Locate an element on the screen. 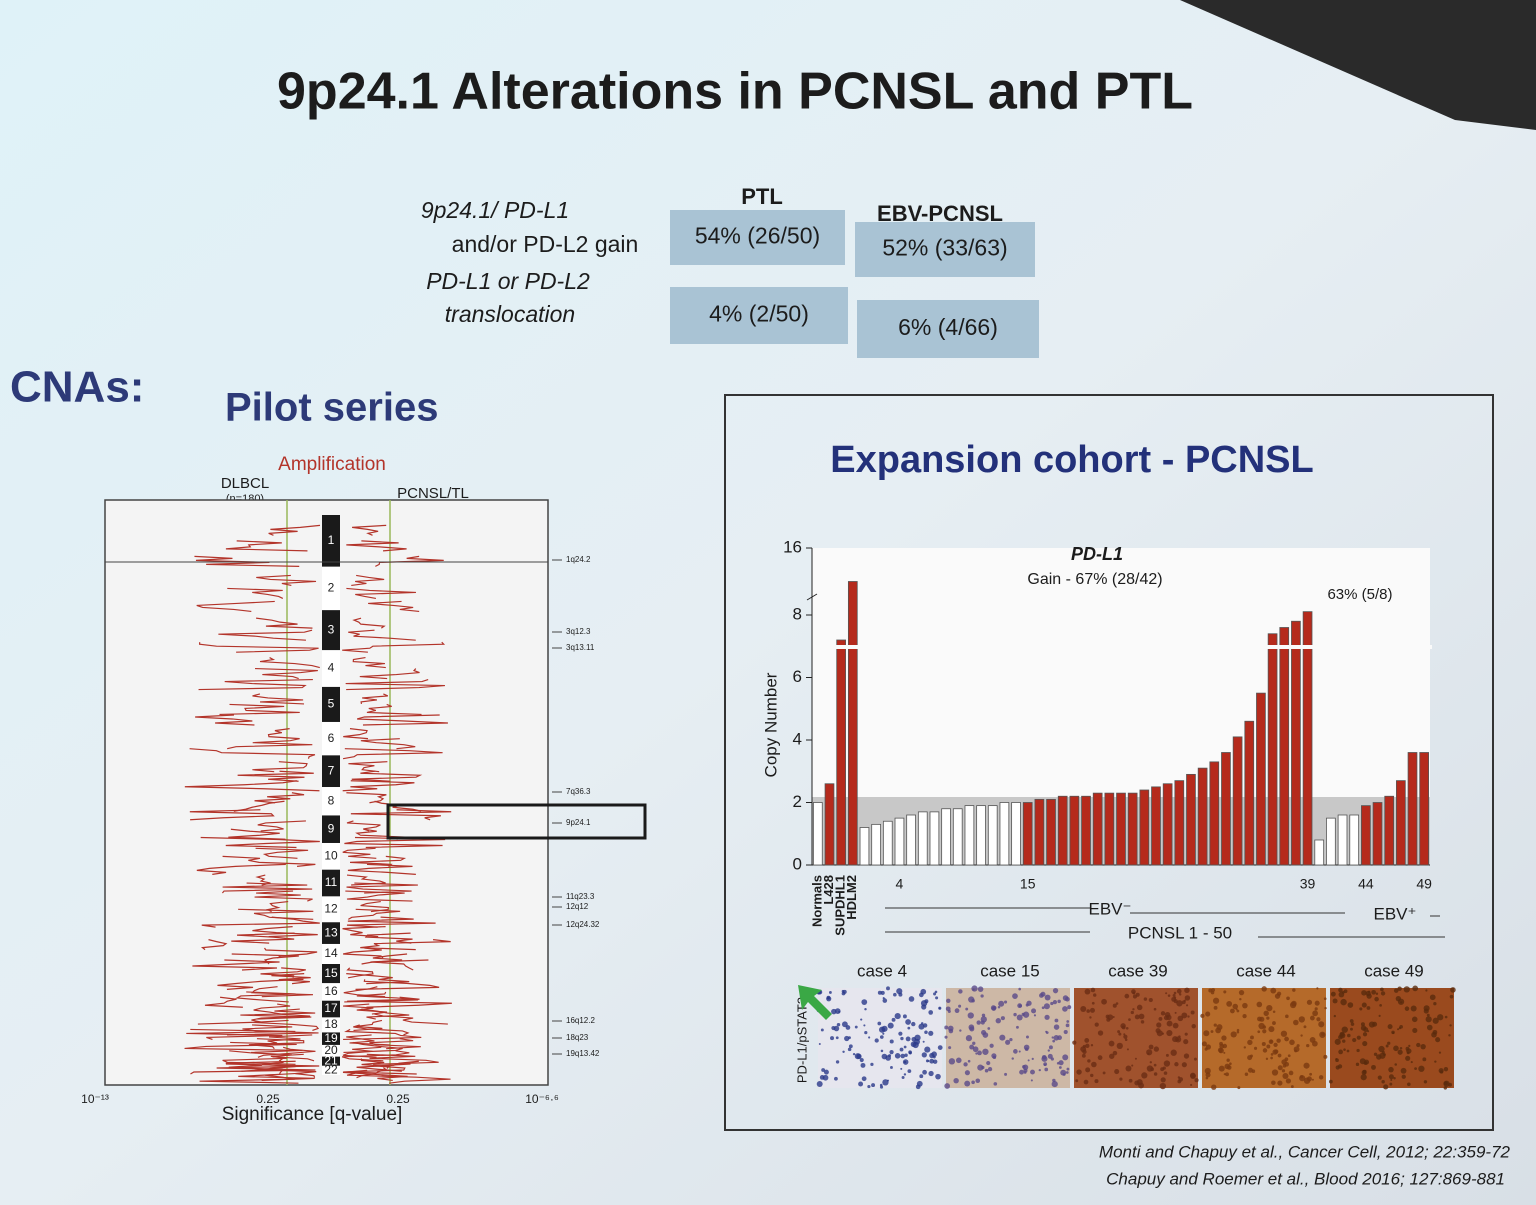 The height and width of the screenshot is (1205, 1536). x-tick-label: 49 is located at coordinates (1424, 884).